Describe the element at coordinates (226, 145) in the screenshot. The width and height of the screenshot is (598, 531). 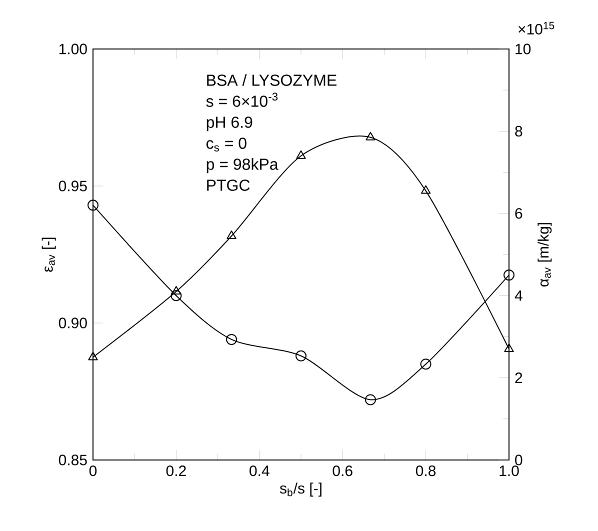
I see `annotation: c$_{s}$ = 0` at that location.